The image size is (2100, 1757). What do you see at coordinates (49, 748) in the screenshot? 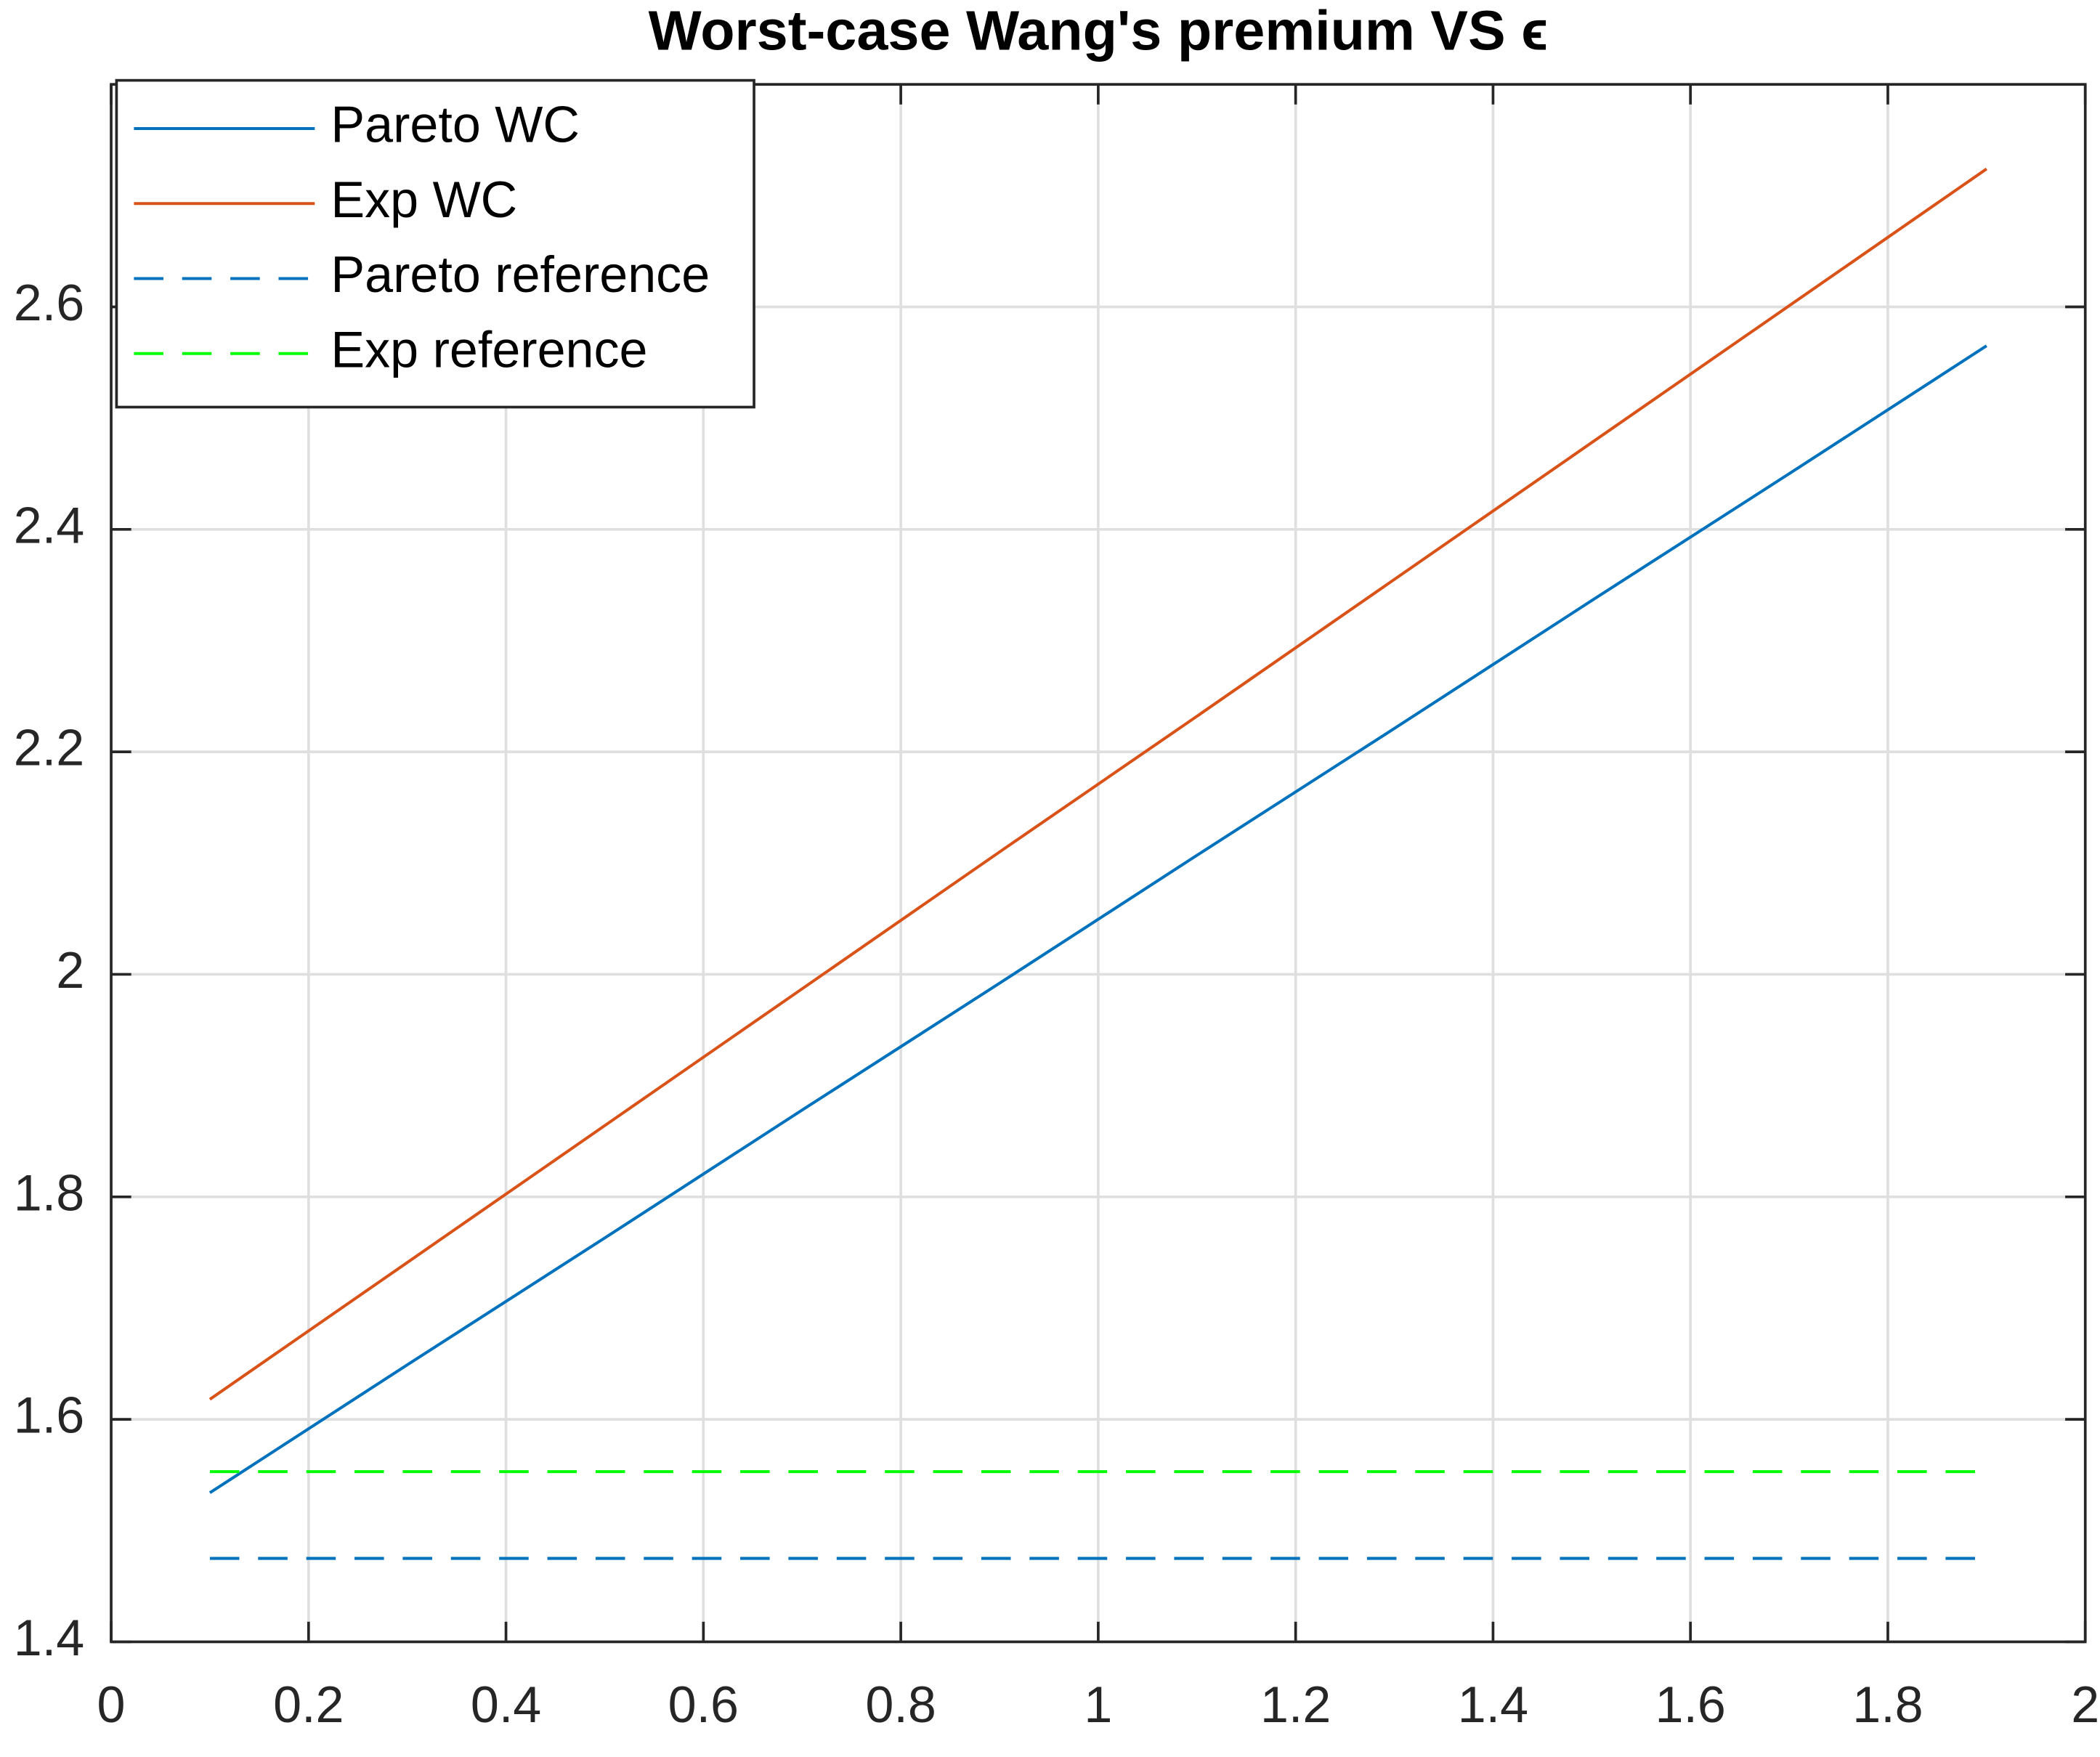
I see `y-tick-label: 2.2` at bounding box center [49, 748].